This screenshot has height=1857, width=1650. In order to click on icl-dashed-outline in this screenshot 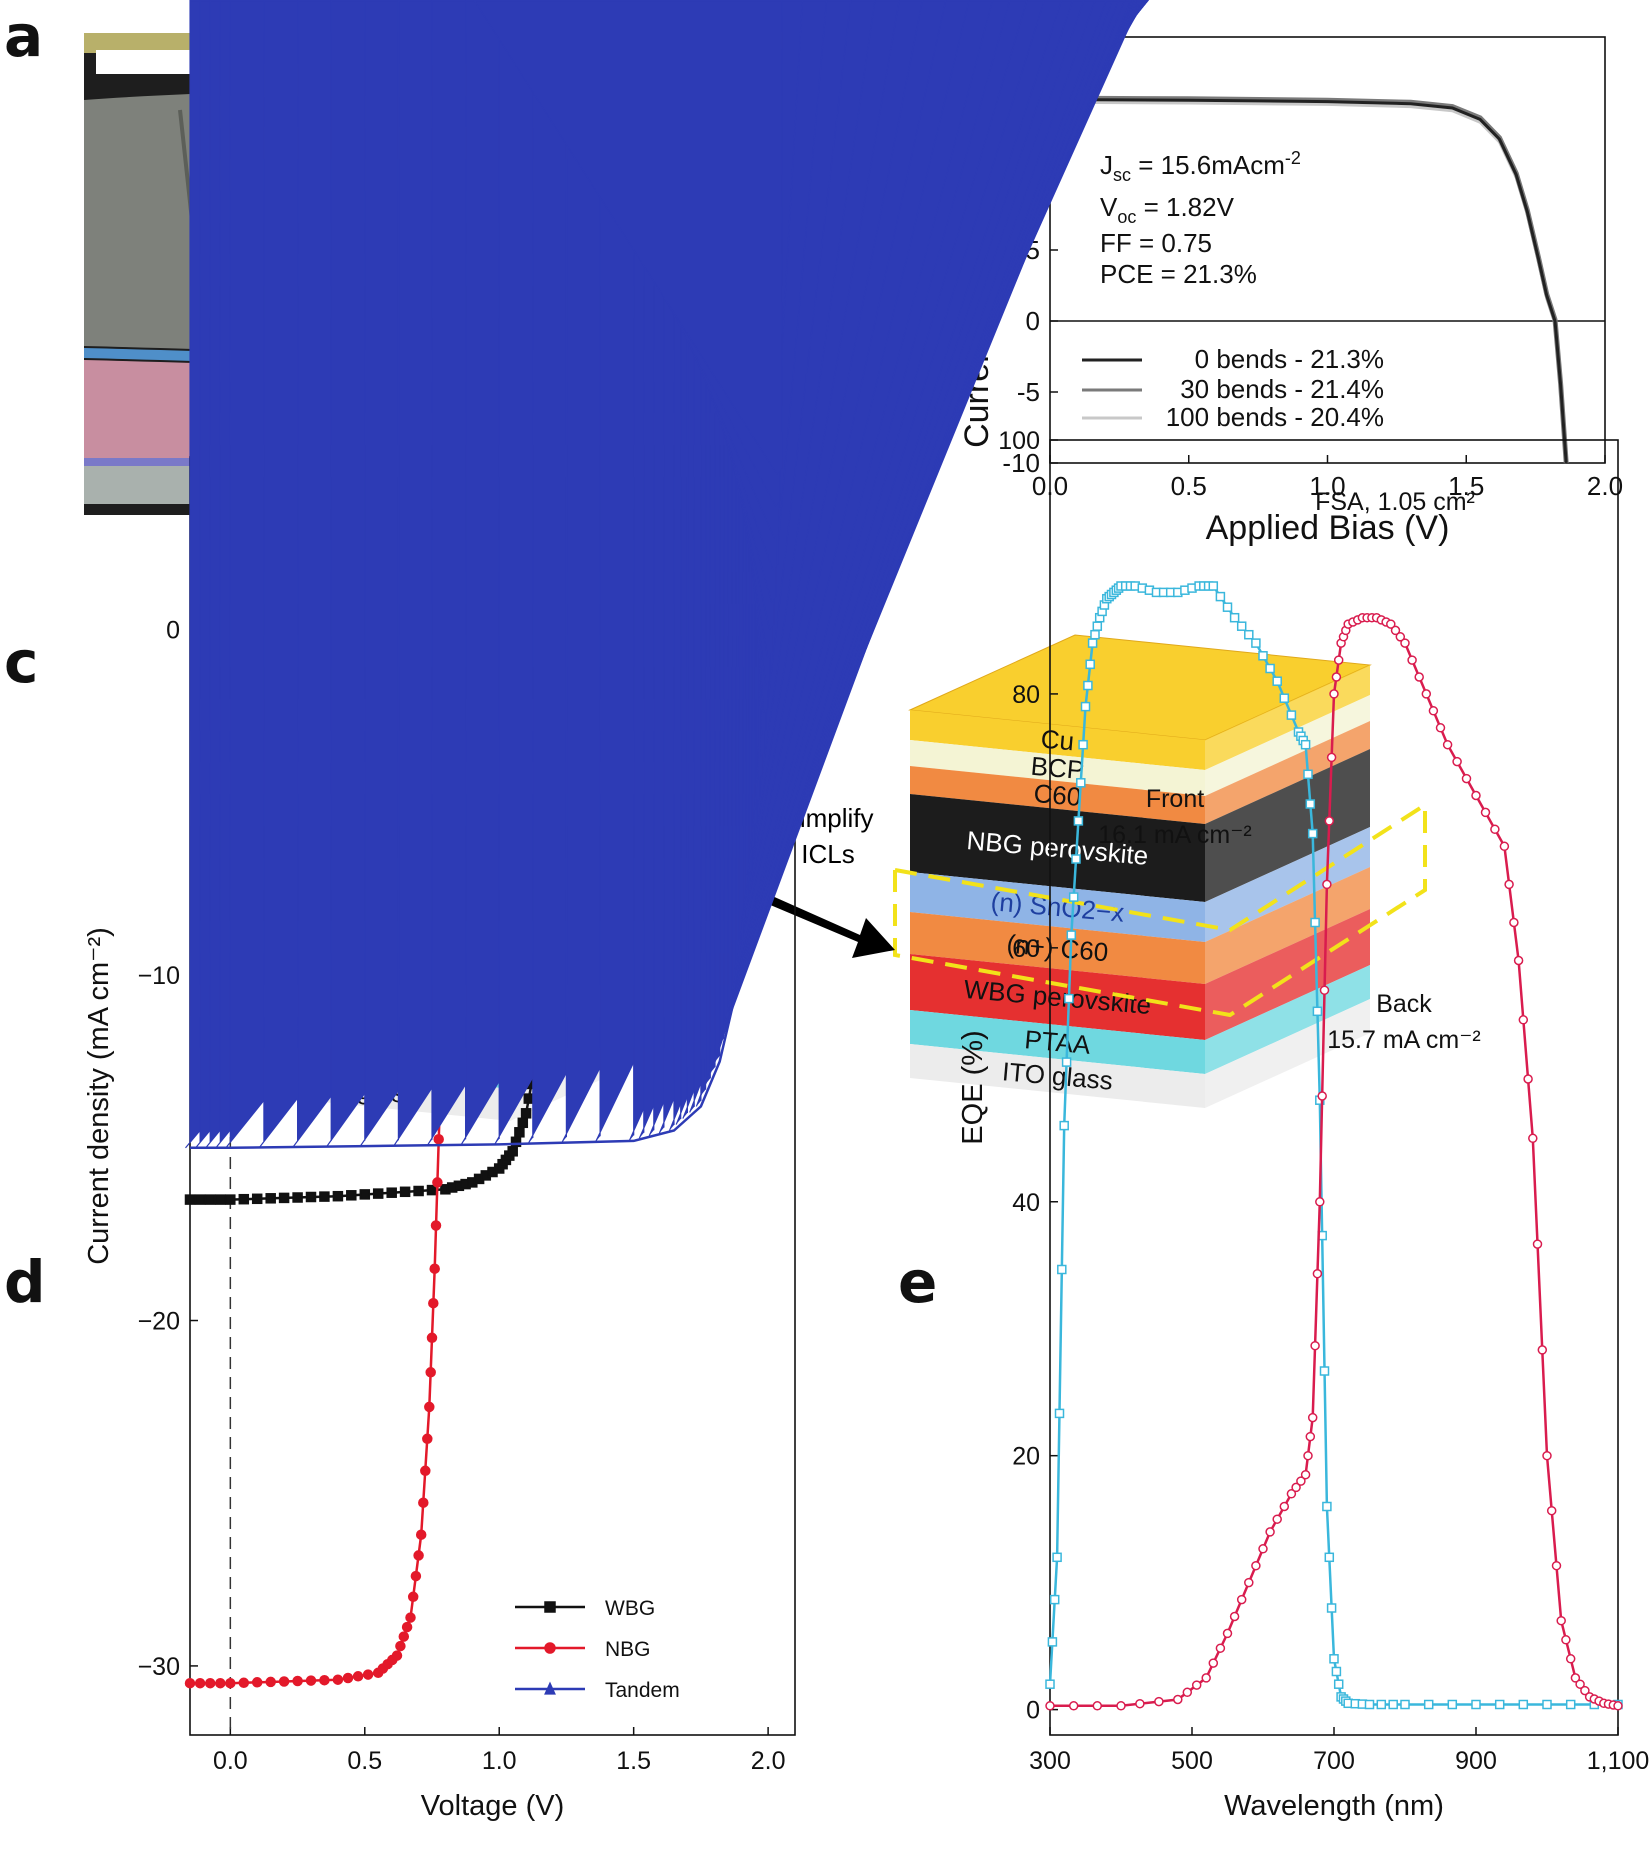, I will do `click(1160, 910)`.